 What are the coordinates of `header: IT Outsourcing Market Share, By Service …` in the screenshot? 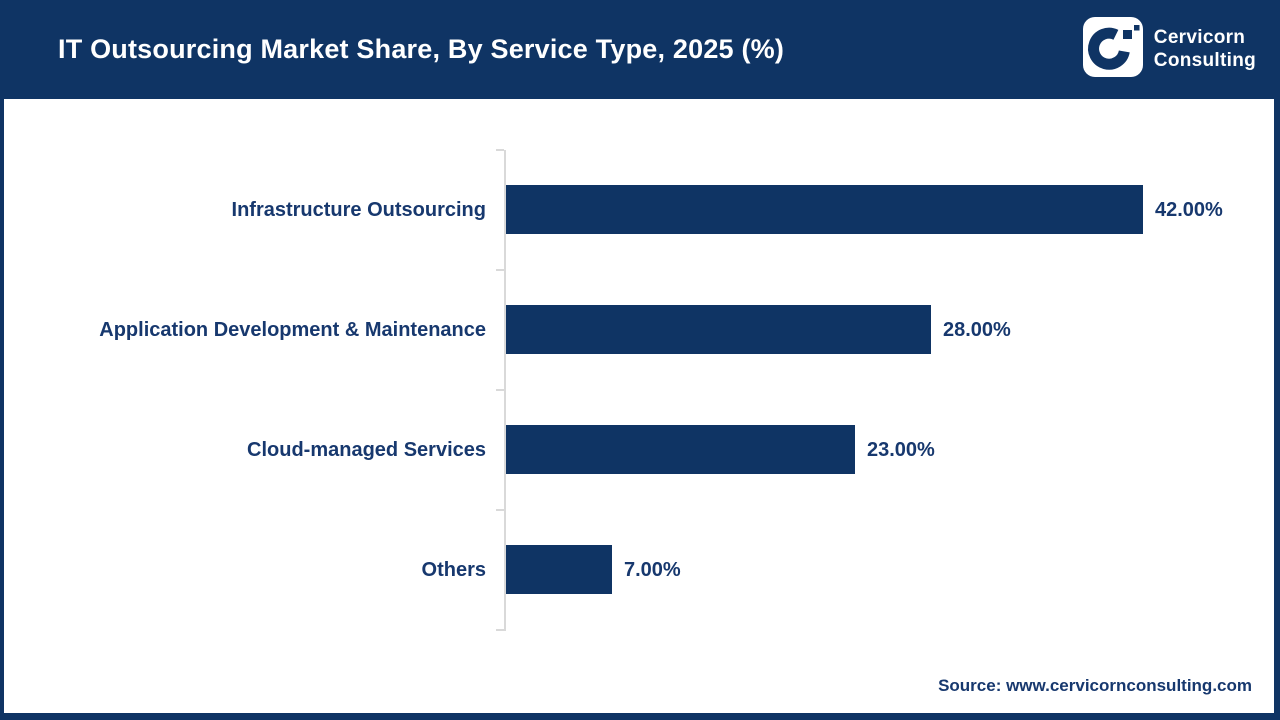 It's located at (640, 49).